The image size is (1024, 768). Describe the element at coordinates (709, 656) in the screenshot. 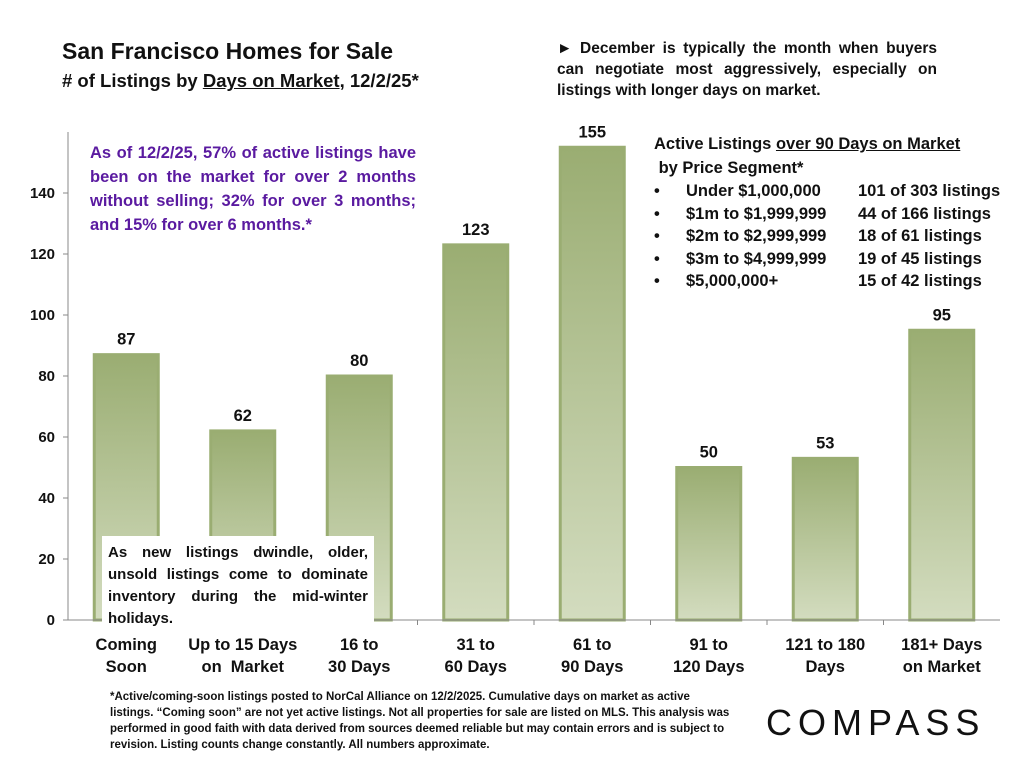

I see `x-tick-label: 91 to 120 Days` at that location.